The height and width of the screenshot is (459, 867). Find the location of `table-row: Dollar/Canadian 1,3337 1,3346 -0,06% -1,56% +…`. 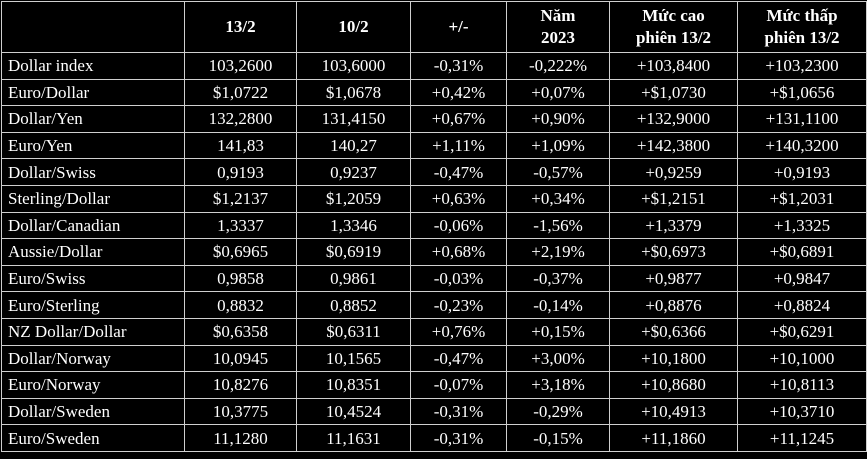

table-row: Dollar/Canadian 1,3337 1,3346 -0,06% -1,56% +… is located at coordinates (434, 225).